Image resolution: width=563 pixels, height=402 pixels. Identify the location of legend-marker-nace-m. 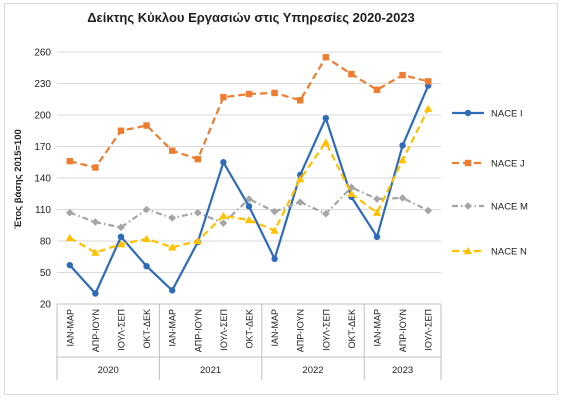
(468, 206).